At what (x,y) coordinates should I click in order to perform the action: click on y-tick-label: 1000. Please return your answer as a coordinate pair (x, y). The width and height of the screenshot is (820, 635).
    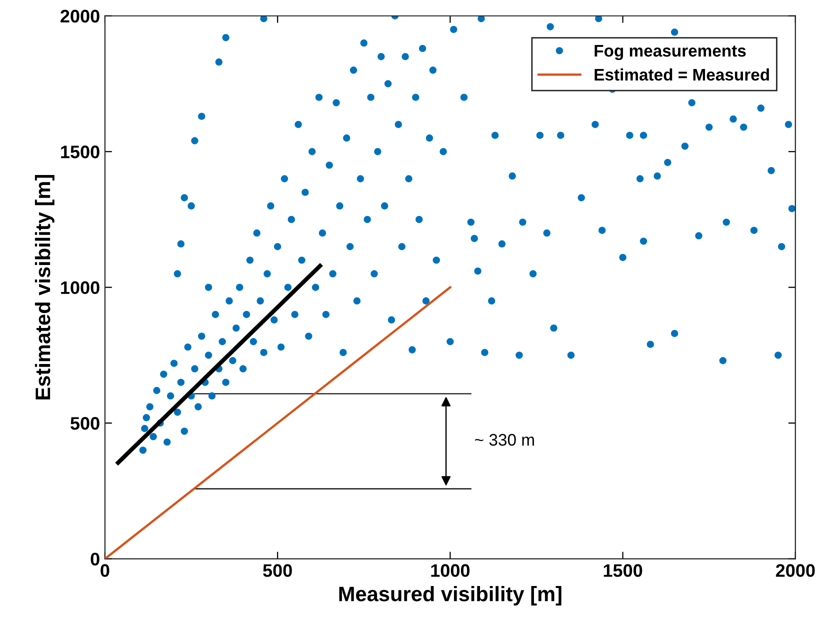
    Looking at the image, I should click on (80, 287).